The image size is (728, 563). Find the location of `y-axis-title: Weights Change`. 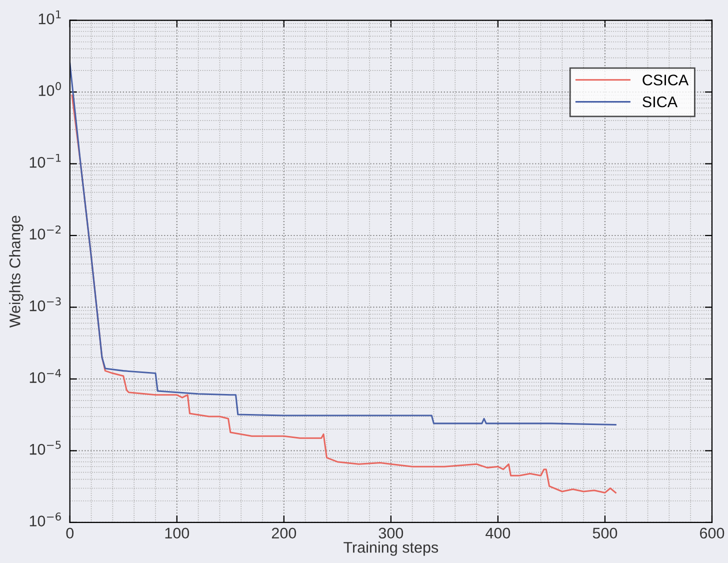

y-axis-title: Weights Change is located at coordinates (16, 272).